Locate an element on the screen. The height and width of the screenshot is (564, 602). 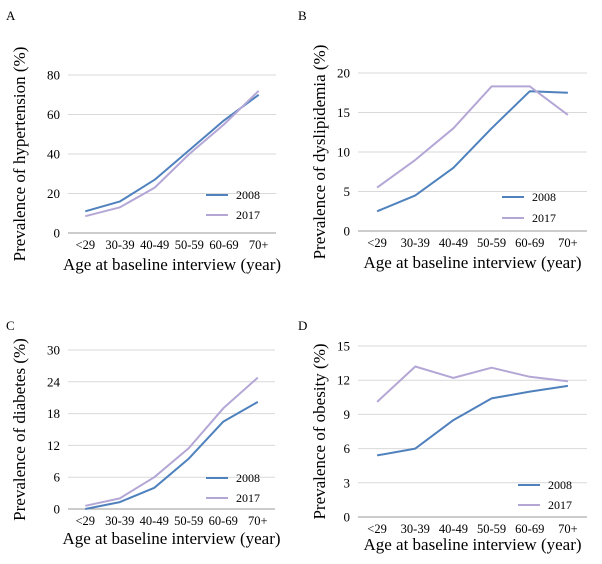
panel-label: D is located at coordinates (302, 325).